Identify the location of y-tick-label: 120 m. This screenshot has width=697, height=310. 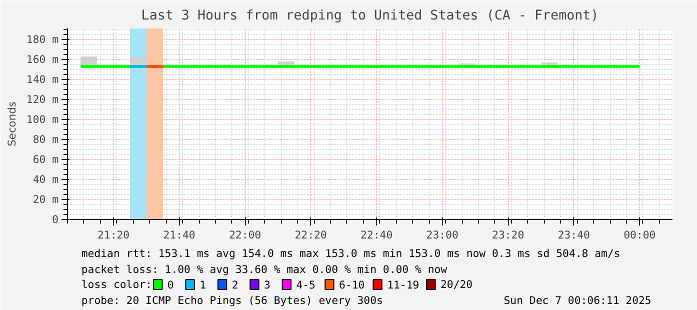
(42, 99).